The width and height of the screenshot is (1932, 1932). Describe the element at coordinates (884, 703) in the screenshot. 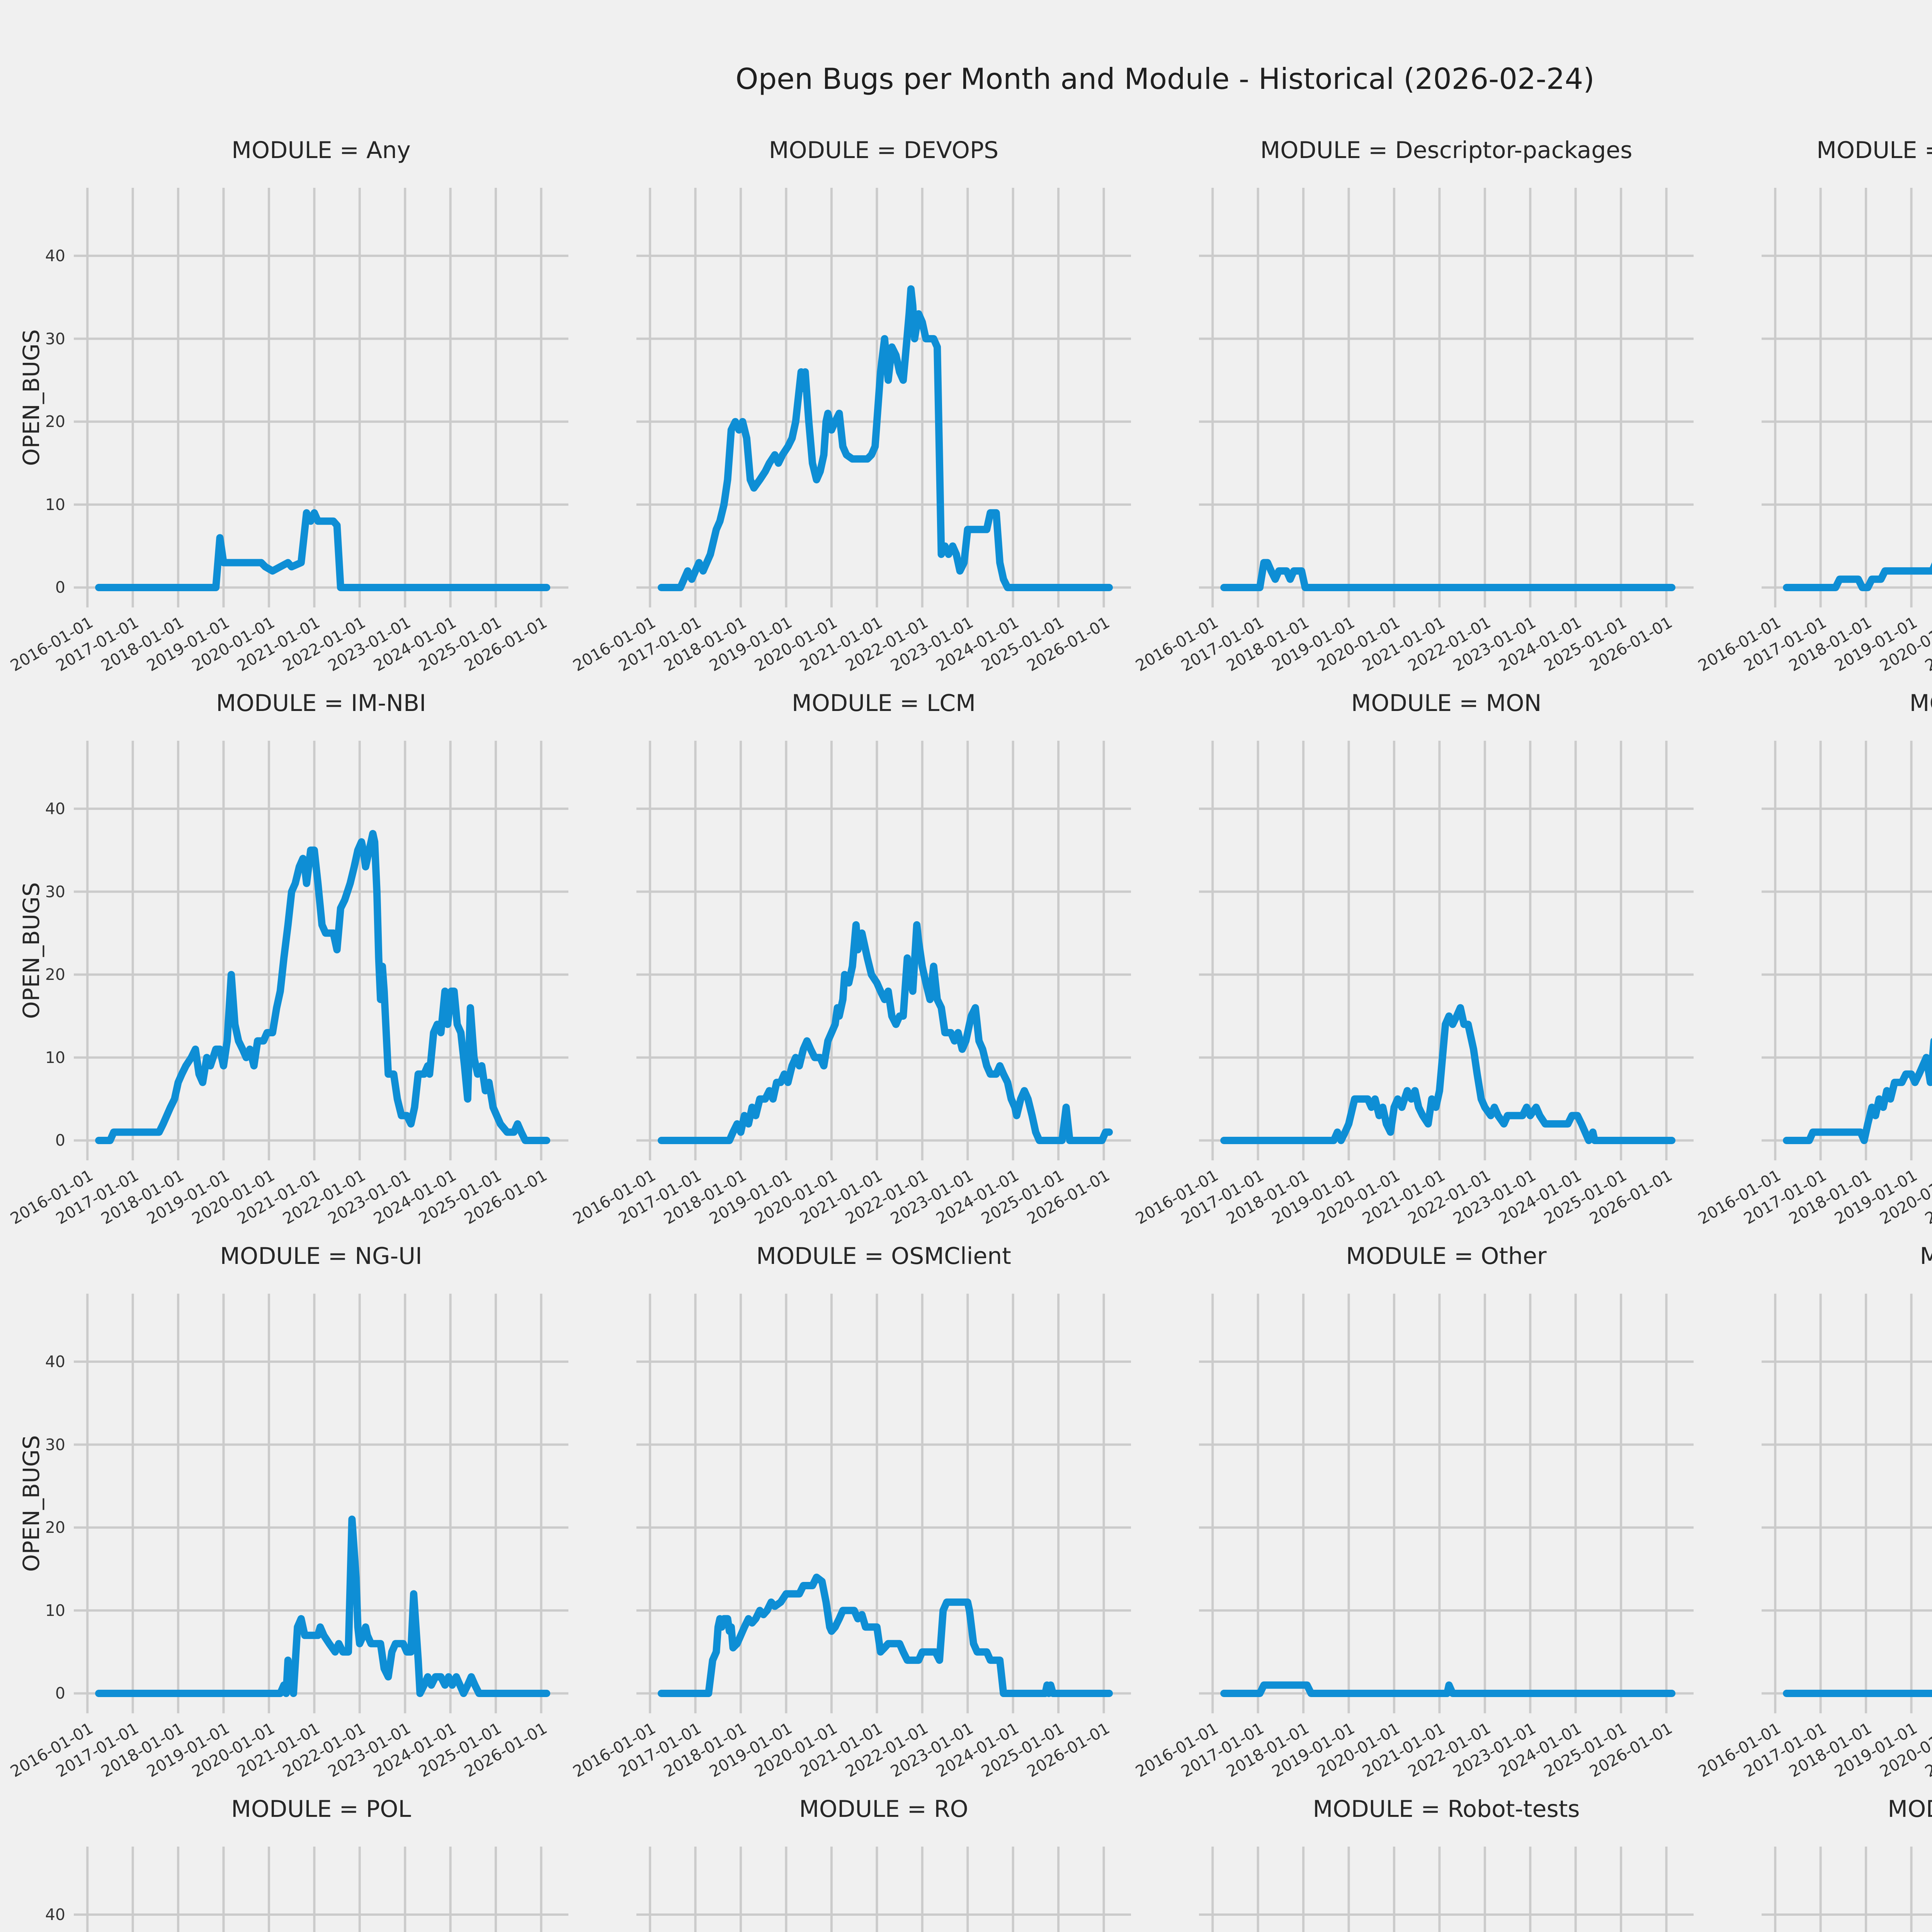

I see `facet-title-LCM: MODULE = LCM` at that location.